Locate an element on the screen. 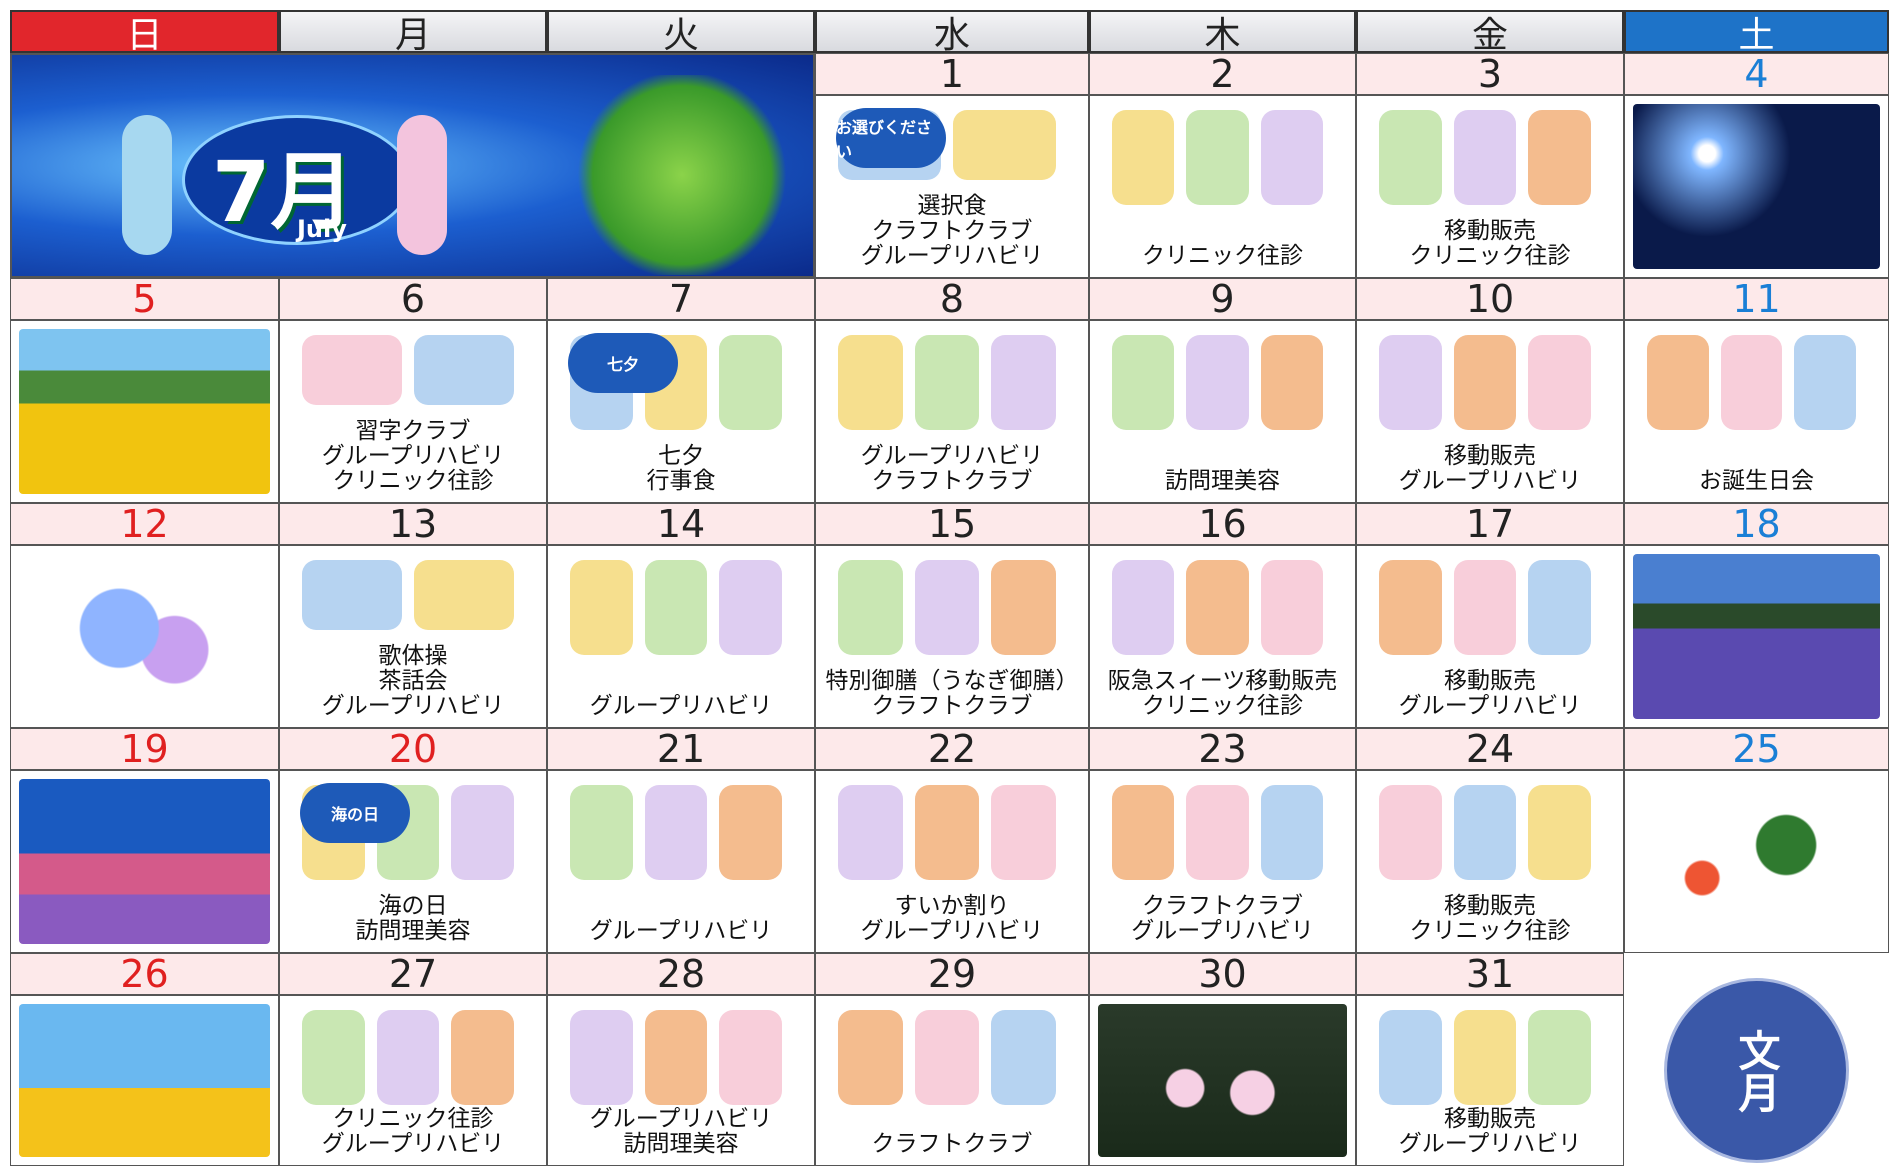 This screenshot has width=1893, height=1170. day-number: 28 is located at coordinates (681, 974).